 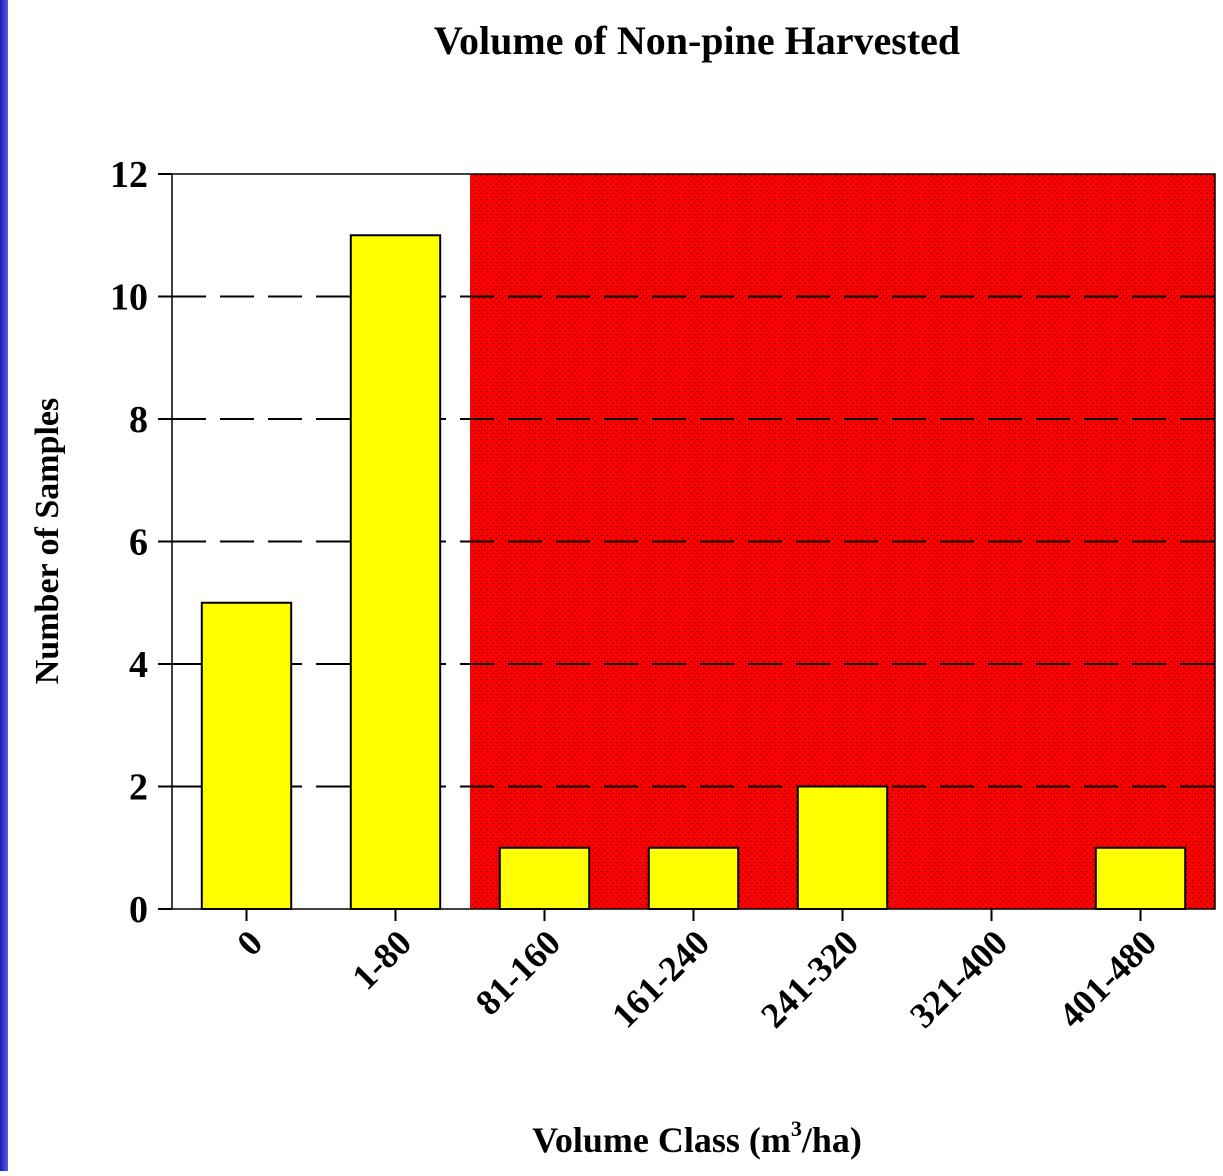 What do you see at coordinates (138, 910) in the screenshot?
I see `y-tick-label: 0` at bounding box center [138, 910].